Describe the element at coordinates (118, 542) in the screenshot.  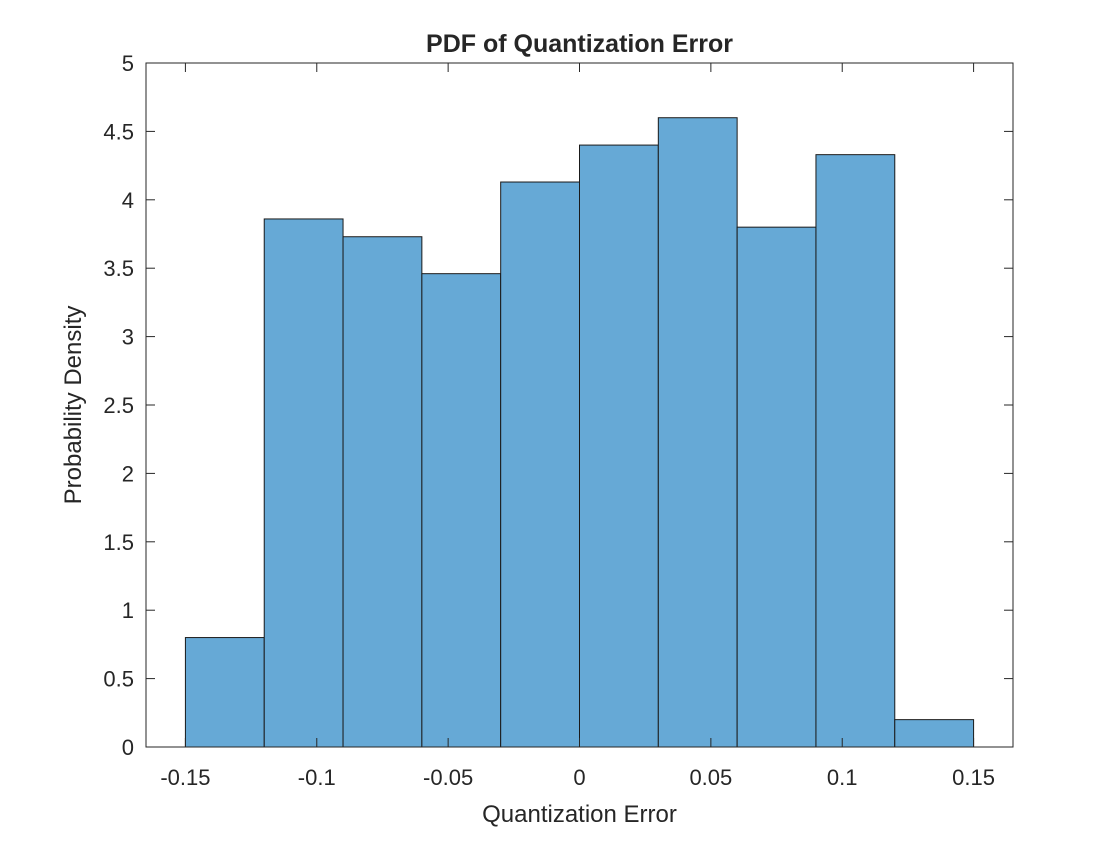
I see `y-tick-label: 1.5` at that location.